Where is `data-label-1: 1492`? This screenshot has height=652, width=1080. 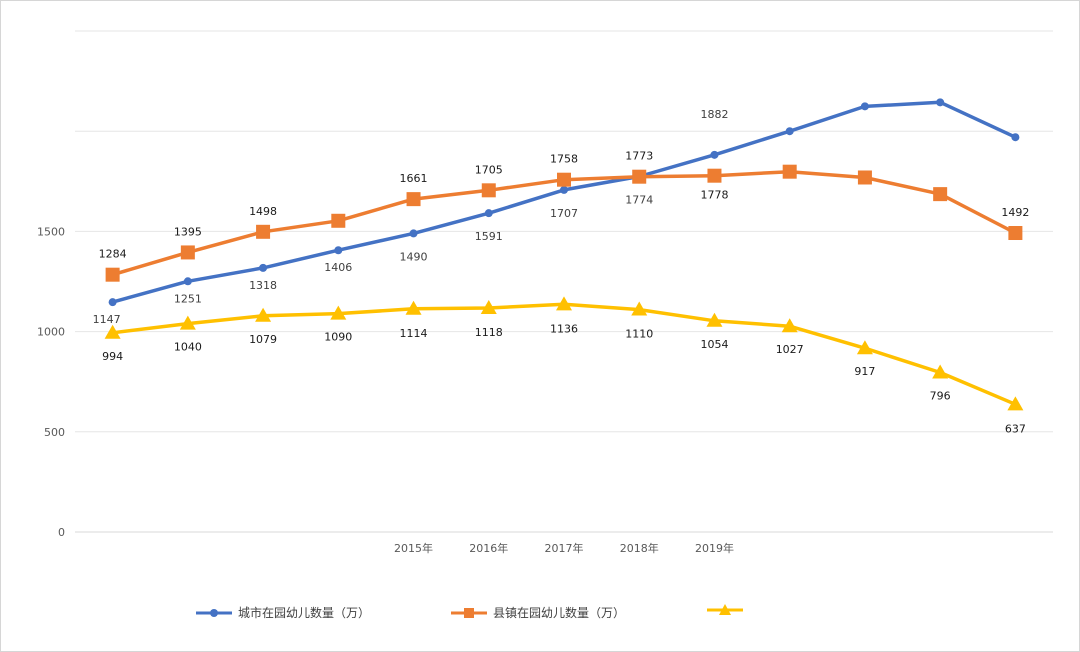
data-label-1: 1492 is located at coordinates (1015, 212).